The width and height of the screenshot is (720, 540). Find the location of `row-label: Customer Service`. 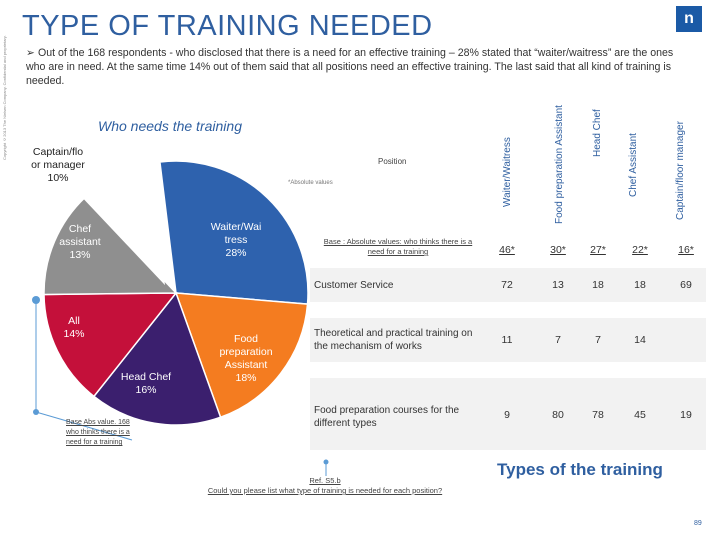

row-label: Customer Service is located at coordinates (354, 285).